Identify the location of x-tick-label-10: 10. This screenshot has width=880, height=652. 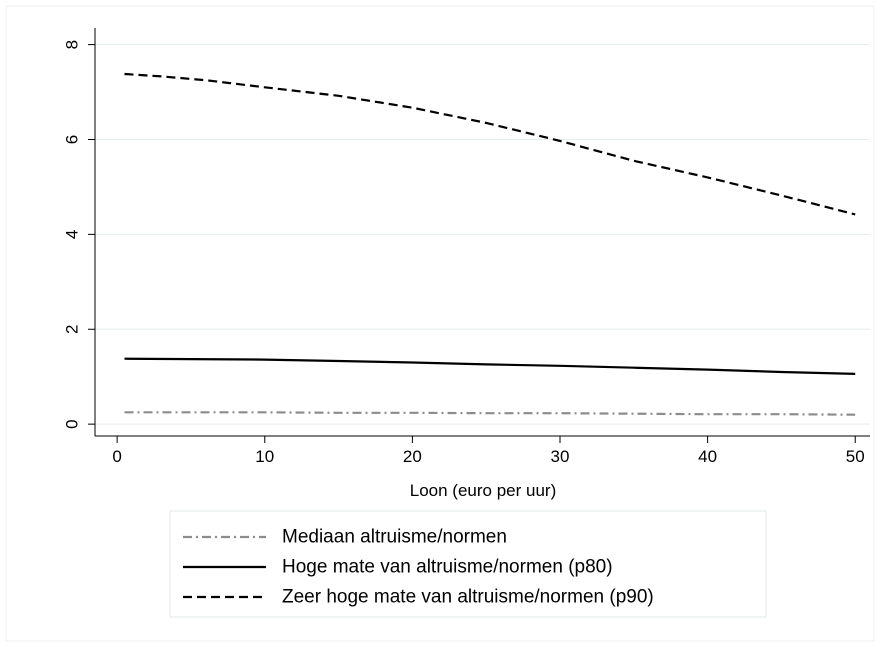
(264, 456).